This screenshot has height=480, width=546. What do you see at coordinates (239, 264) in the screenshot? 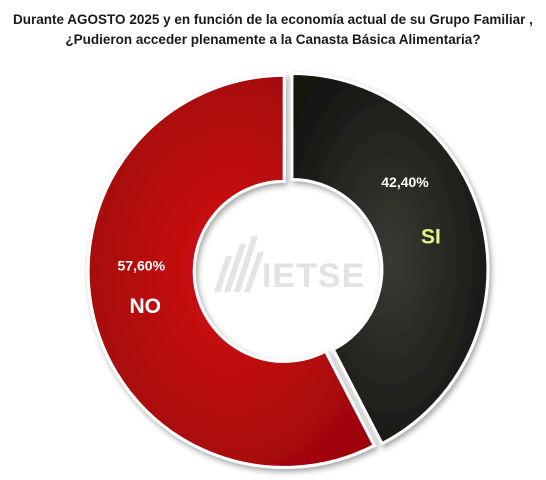
I see `logo-bars-icon` at bounding box center [239, 264].